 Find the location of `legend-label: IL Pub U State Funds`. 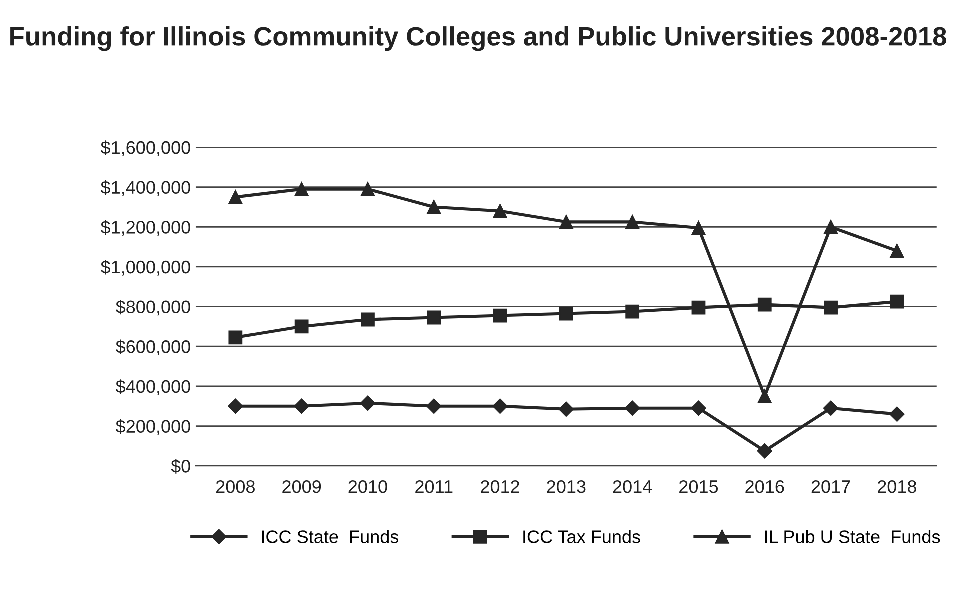

legend-label: IL Pub U State Funds is located at coordinates (852, 537).